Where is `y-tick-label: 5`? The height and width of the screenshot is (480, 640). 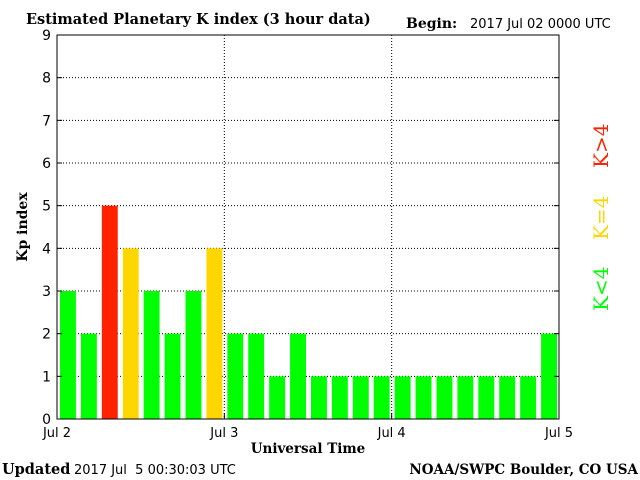
y-tick-label: 5 is located at coordinates (46, 207).